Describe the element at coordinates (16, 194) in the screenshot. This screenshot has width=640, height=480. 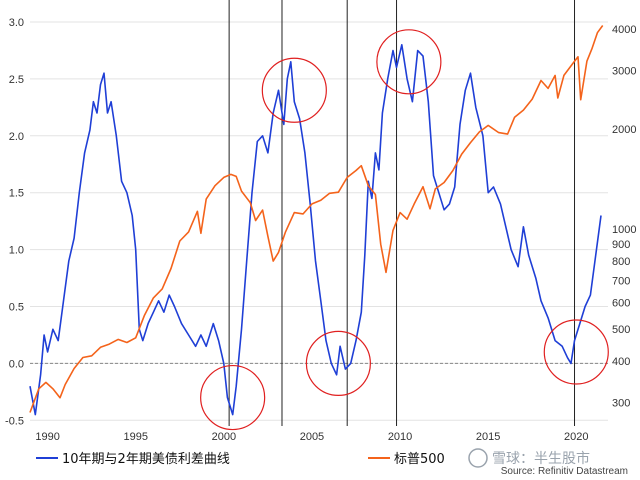
I see `left-tick-label: 1.5` at that location.